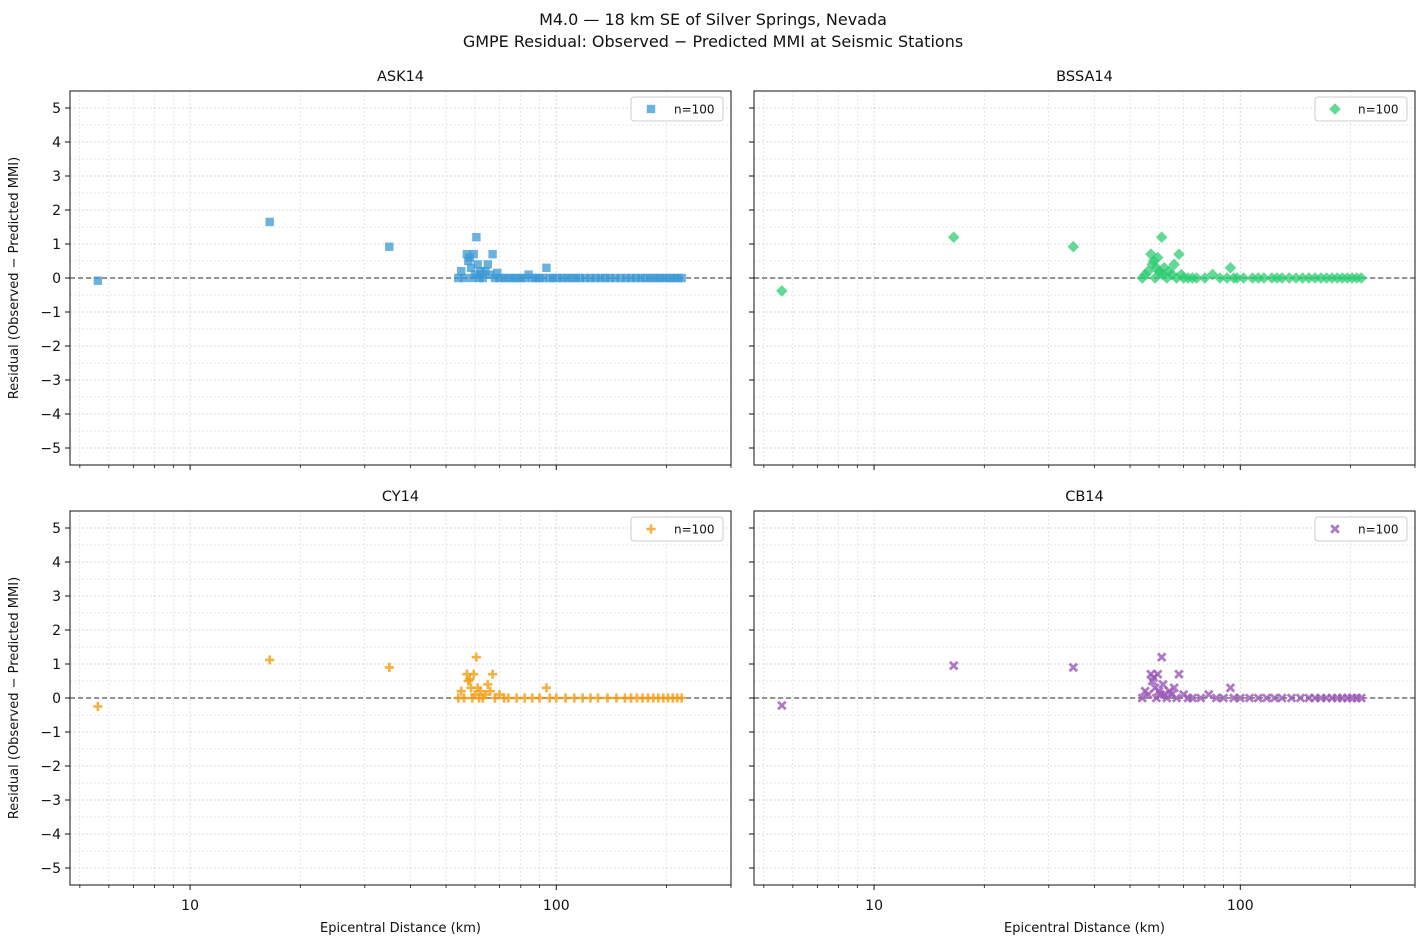 The height and width of the screenshot is (947, 1427). I want to click on y-tick-label: −2, so click(50, 767).